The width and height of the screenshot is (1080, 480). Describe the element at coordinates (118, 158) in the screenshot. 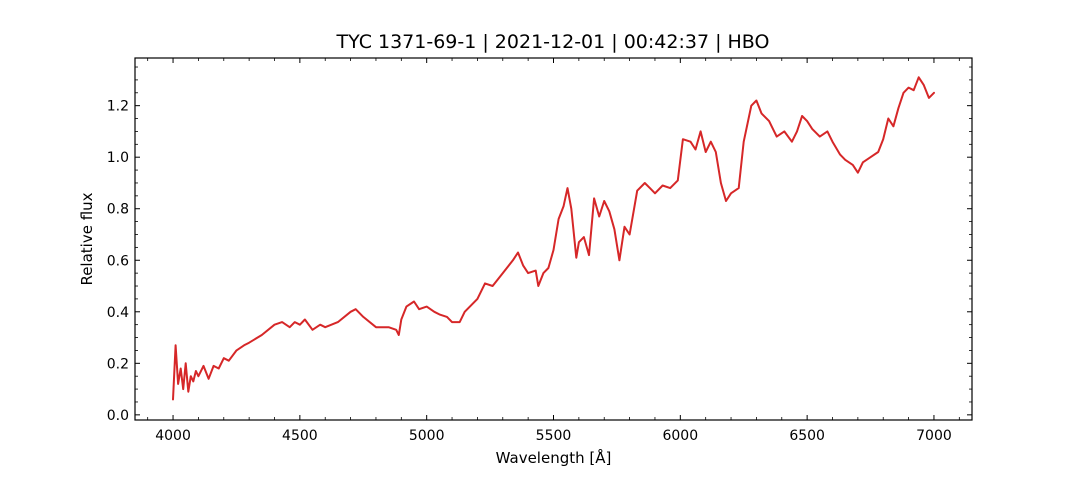

I see `y-tick-label: 1.0` at that location.